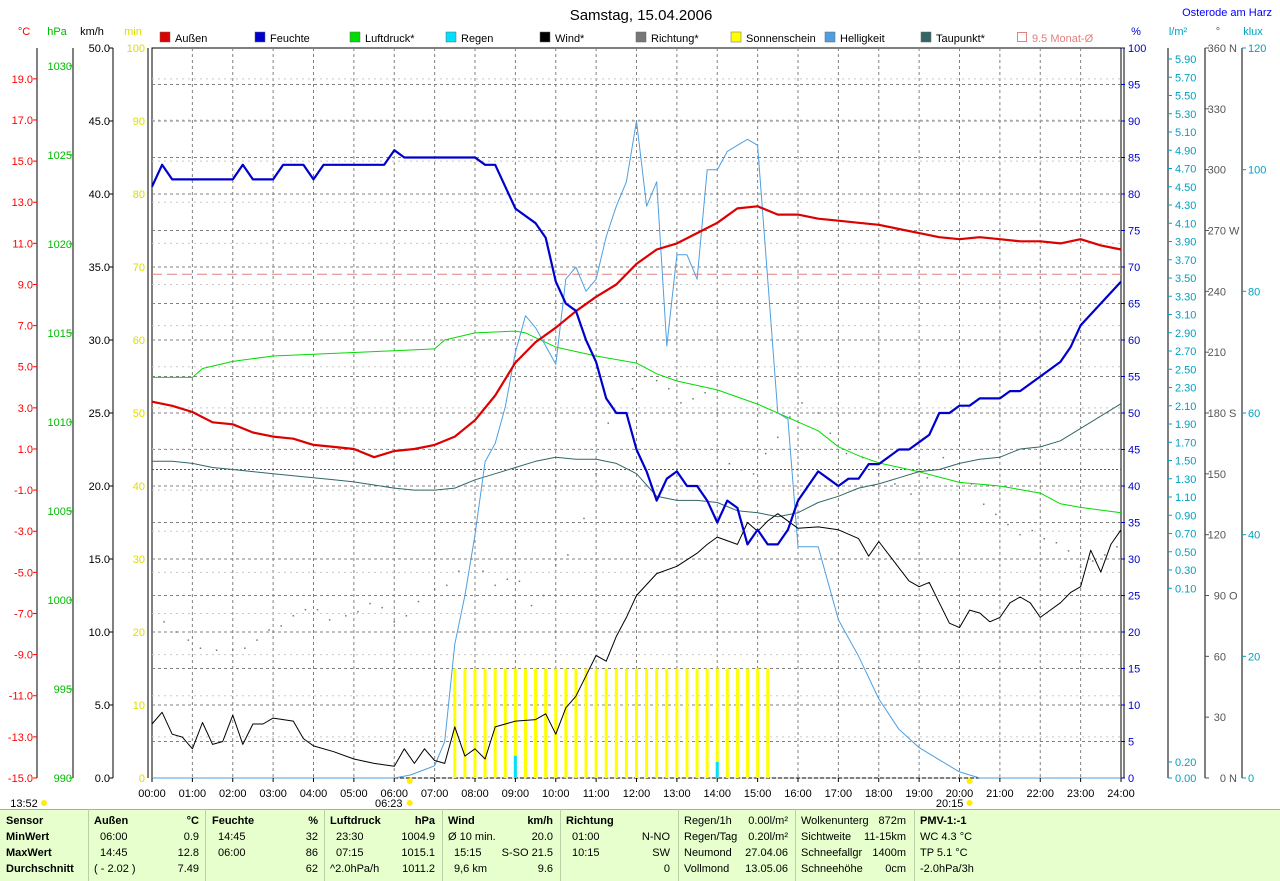  What do you see at coordinates (1185, 133) in the screenshot?
I see `rain-tick-label: 5.10` at bounding box center [1185, 133].